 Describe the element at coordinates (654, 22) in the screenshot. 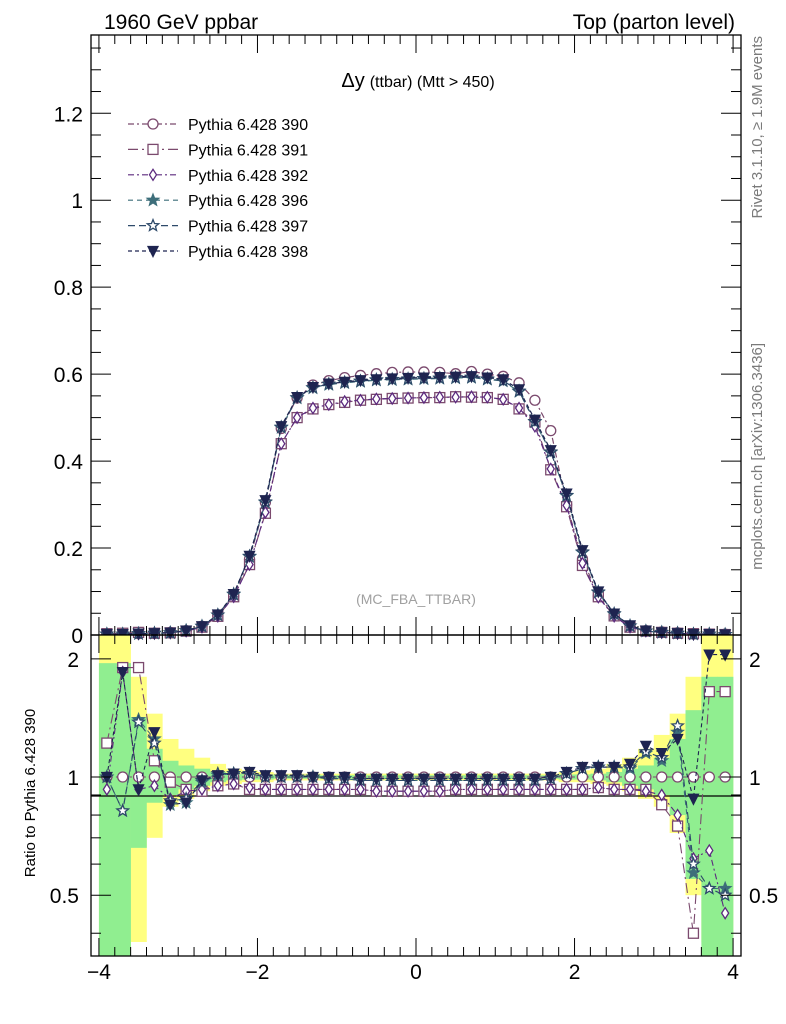

I see `header-right: Top (parton level)` at that location.